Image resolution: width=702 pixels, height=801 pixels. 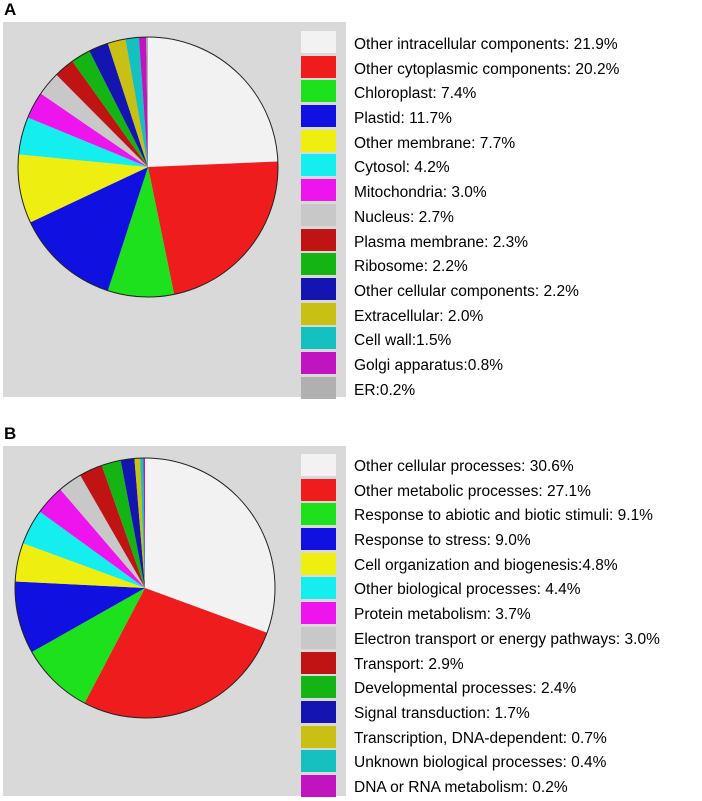 I want to click on panel-b-legend-label-transport: Transport: 2.9%, so click(x=409, y=664).